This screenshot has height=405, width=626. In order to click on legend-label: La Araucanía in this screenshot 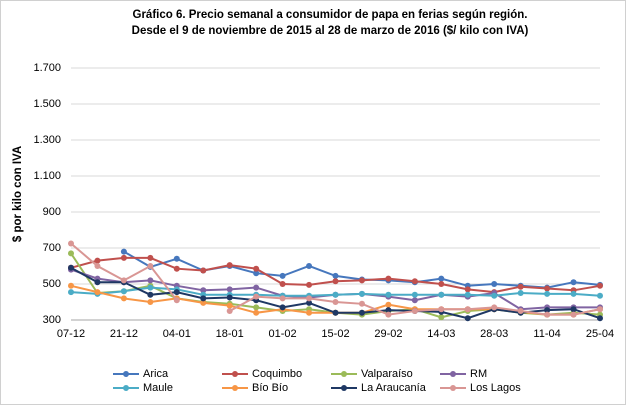, I will do `click(394, 388)`.